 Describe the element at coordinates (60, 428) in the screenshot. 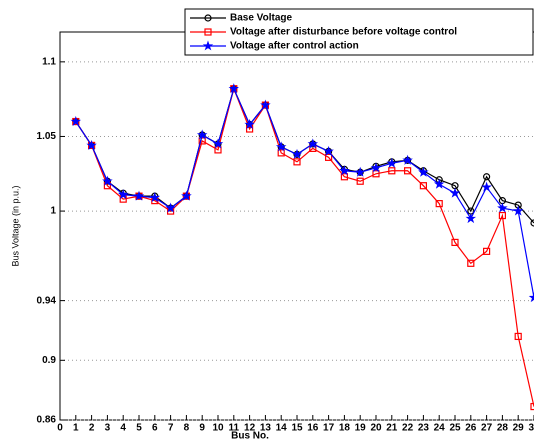

I see `x-tick-label: 0` at that location.